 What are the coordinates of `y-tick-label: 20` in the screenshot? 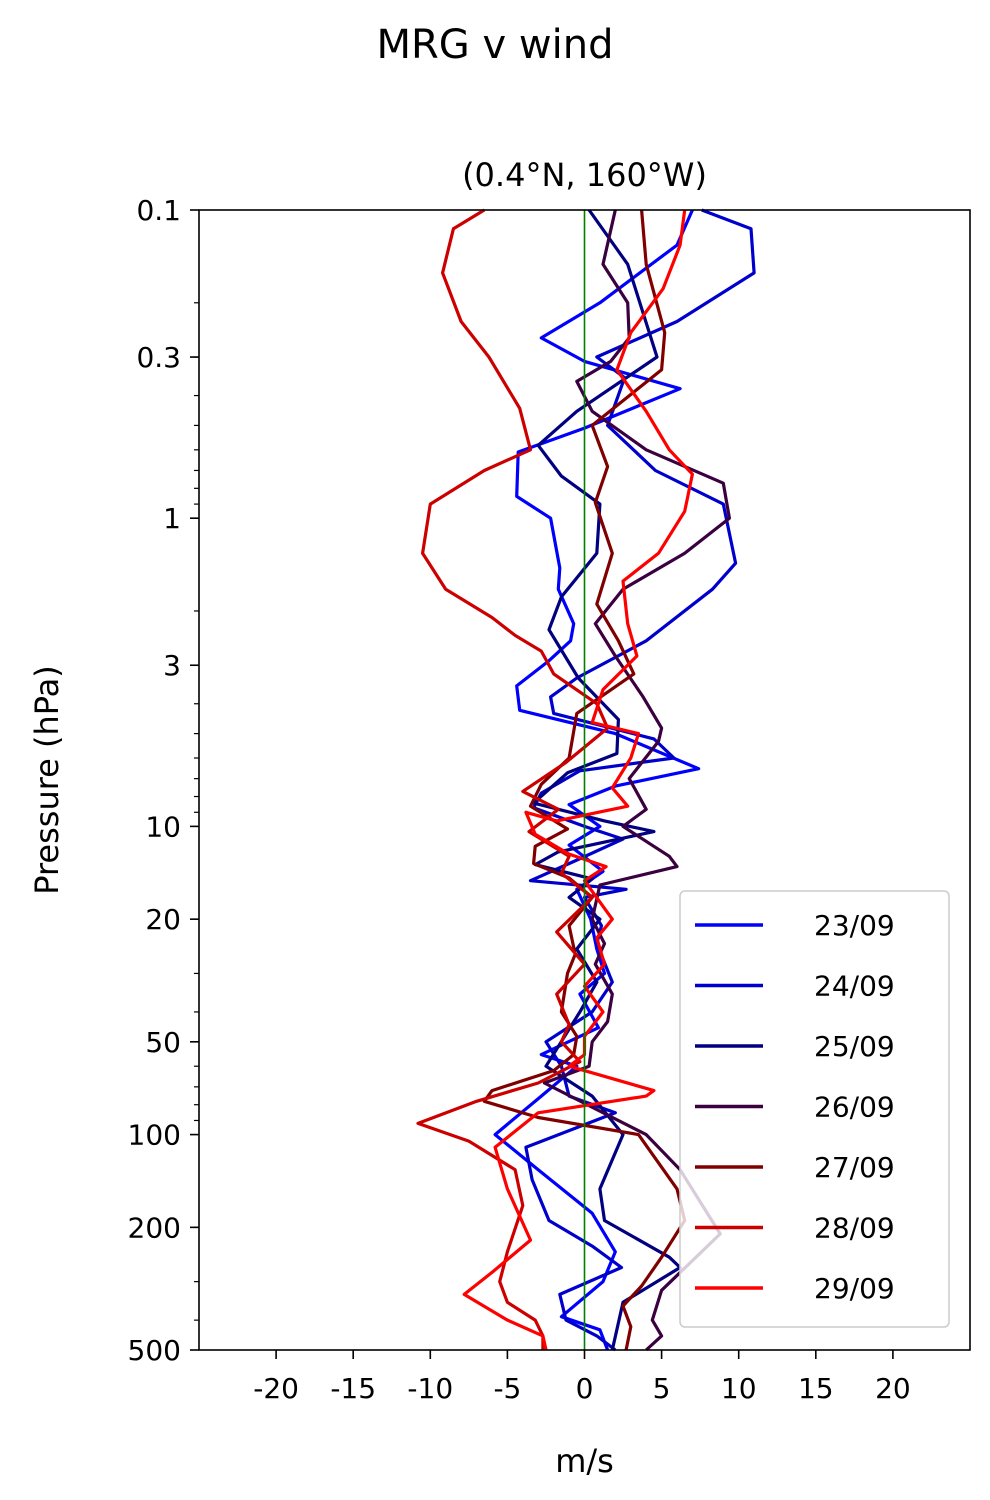 It's located at (163, 919).